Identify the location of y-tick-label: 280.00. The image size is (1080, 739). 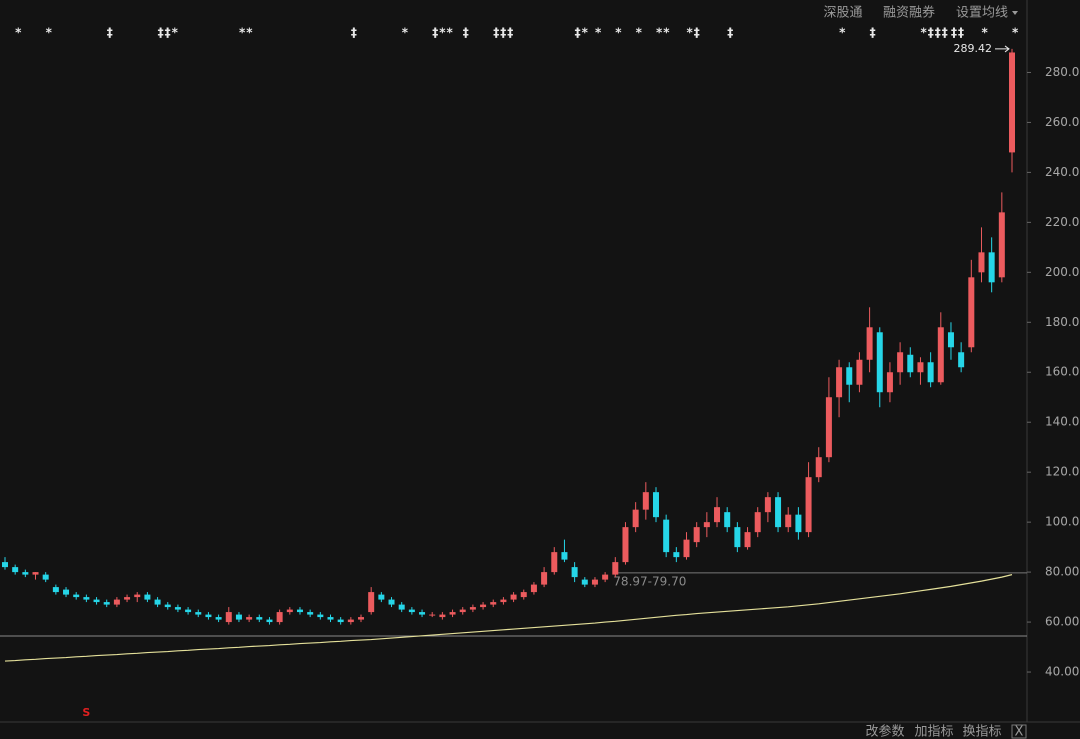
(1062, 72).